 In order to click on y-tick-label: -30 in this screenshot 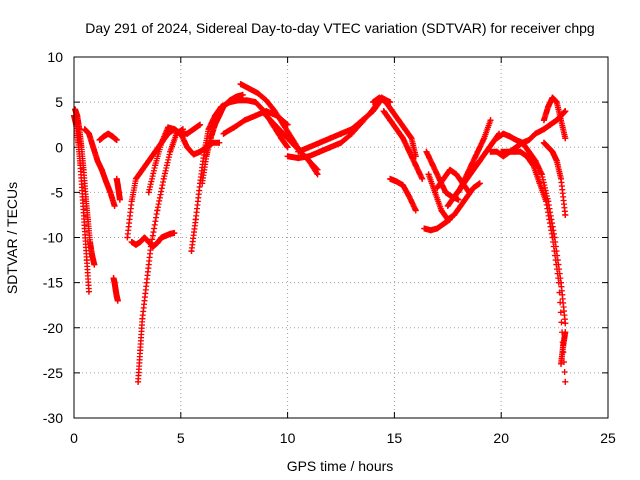, I will do `click(53, 418)`.